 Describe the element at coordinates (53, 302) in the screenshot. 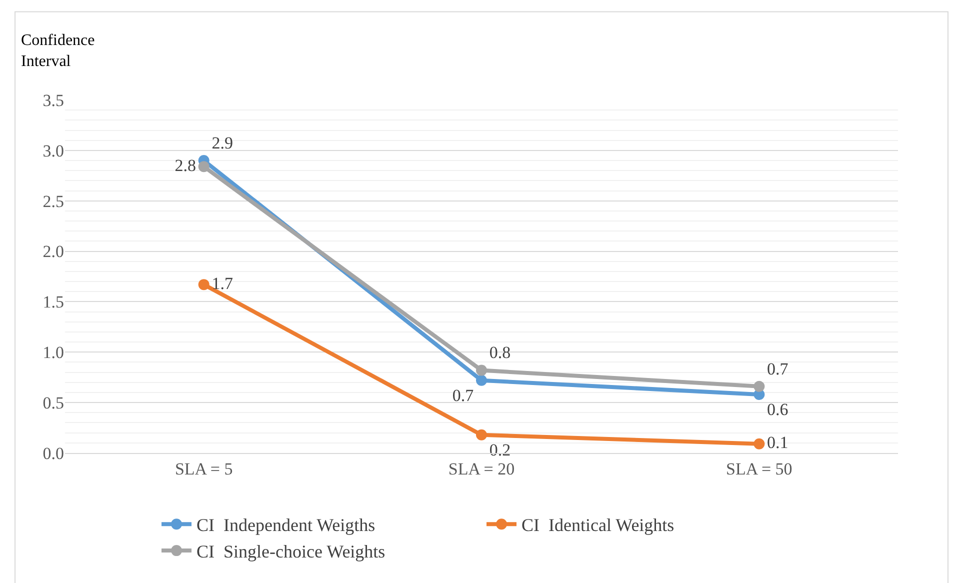

I see `y-tick-label: 1.5` at that location.